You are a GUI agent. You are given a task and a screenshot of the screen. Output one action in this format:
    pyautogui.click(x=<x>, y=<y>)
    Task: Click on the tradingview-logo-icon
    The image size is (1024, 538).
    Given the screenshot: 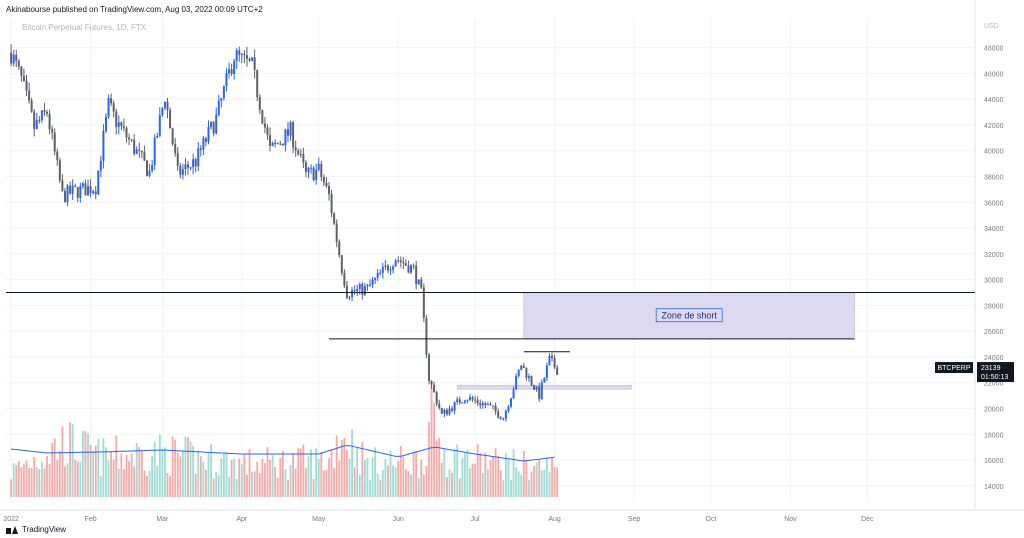 What is the action you would take?
    pyautogui.click(x=12, y=529)
    